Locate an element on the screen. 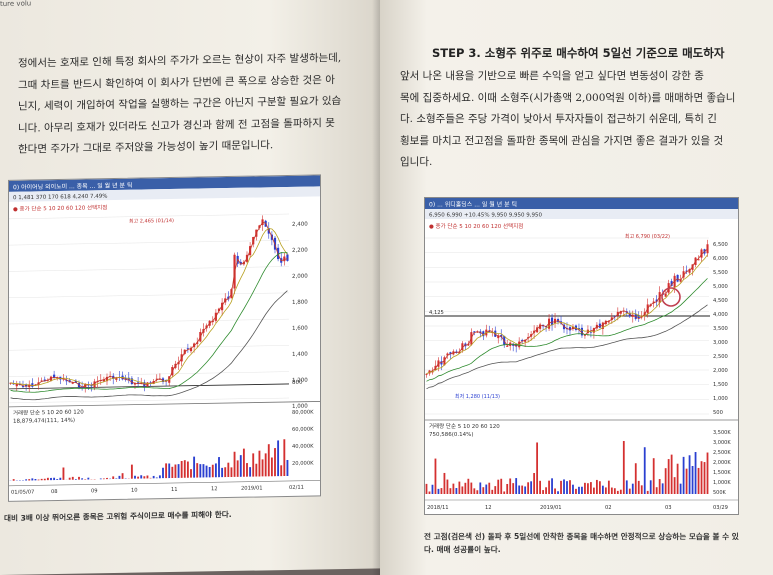 The image size is (773, 575). x-label: 03/29 is located at coordinates (720, 508).